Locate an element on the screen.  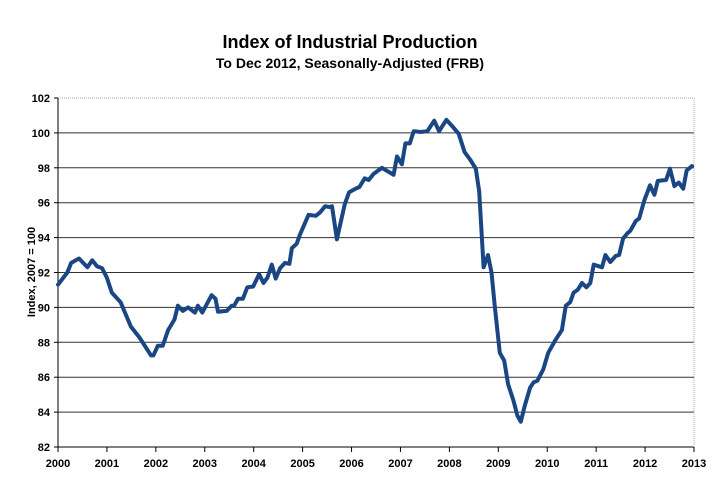
x-tick-label: 2010 is located at coordinates (547, 464).